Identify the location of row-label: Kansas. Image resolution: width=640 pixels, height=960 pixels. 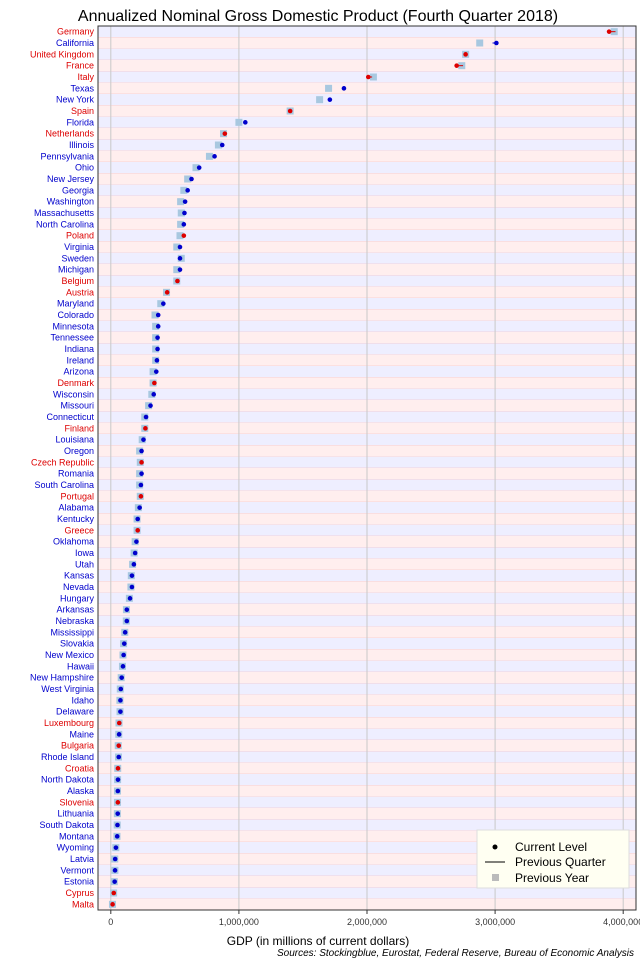
(79, 576).